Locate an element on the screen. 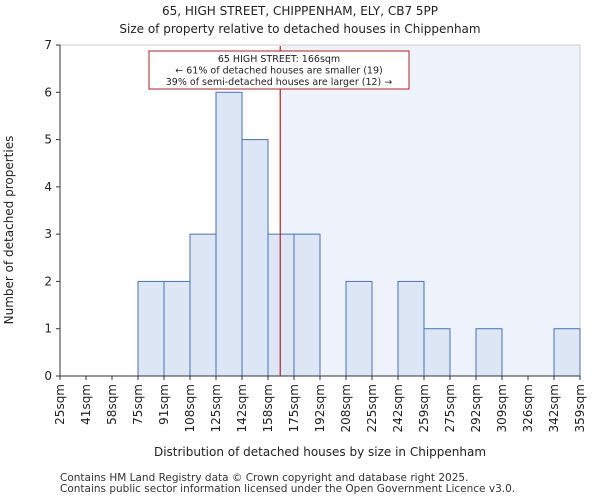 This screenshot has width=600, height=504. annotation-line1: 65 HIGH STREET: 166sqm is located at coordinates (279, 59).